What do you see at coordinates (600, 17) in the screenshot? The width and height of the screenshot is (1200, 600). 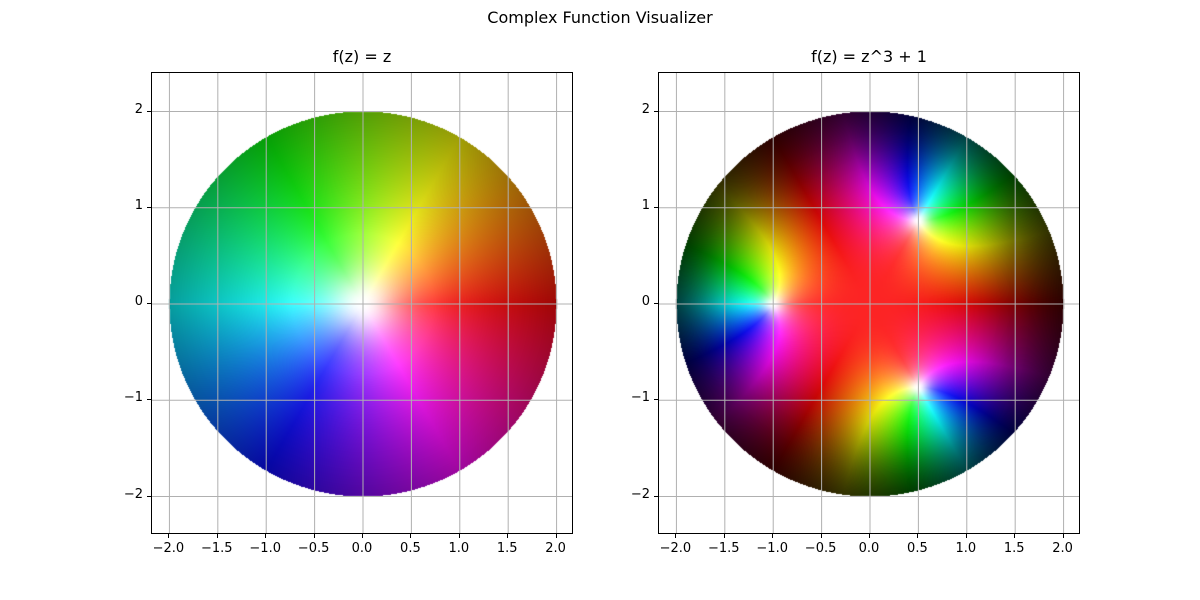 I see `figure-suptitle: Complex Function Visualizer` at bounding box center [600, 17].